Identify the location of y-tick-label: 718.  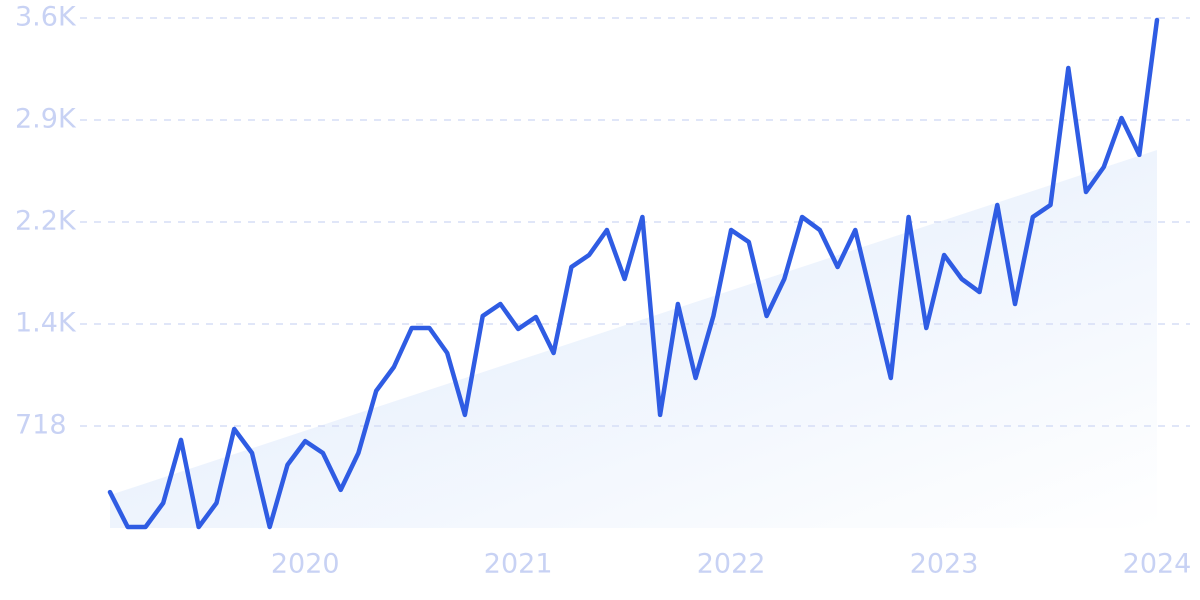
(41, 425).